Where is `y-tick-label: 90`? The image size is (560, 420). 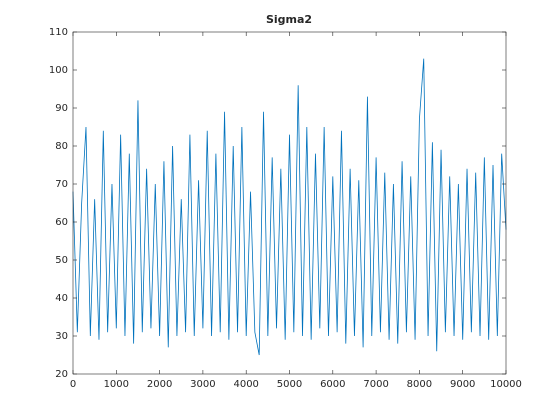 y-tick-label: 90 is located at coordinates (61, 108).